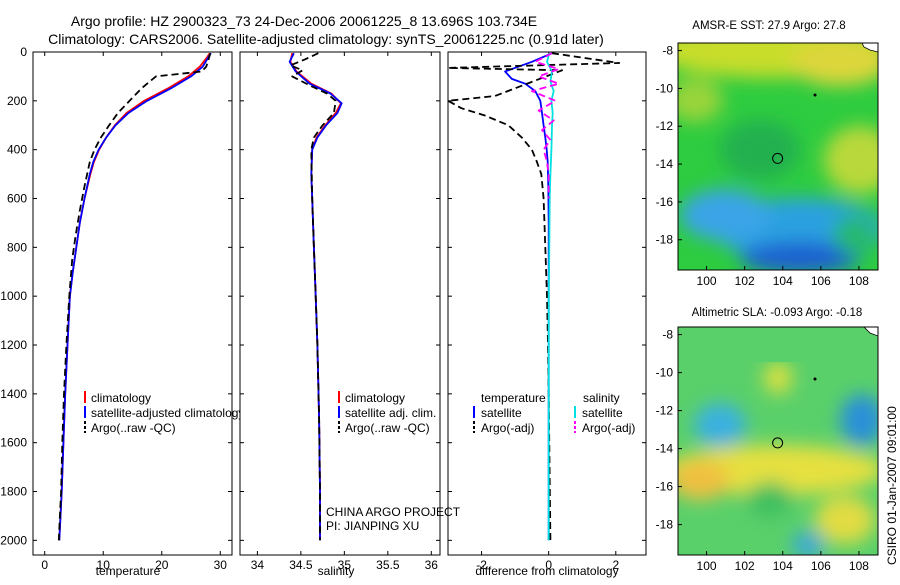 This screenshot has width=900, height=585. Describe the element at coordinates (17, 247) in the screenshot. I see `temperature-ytick-label-800: 800` at that location.